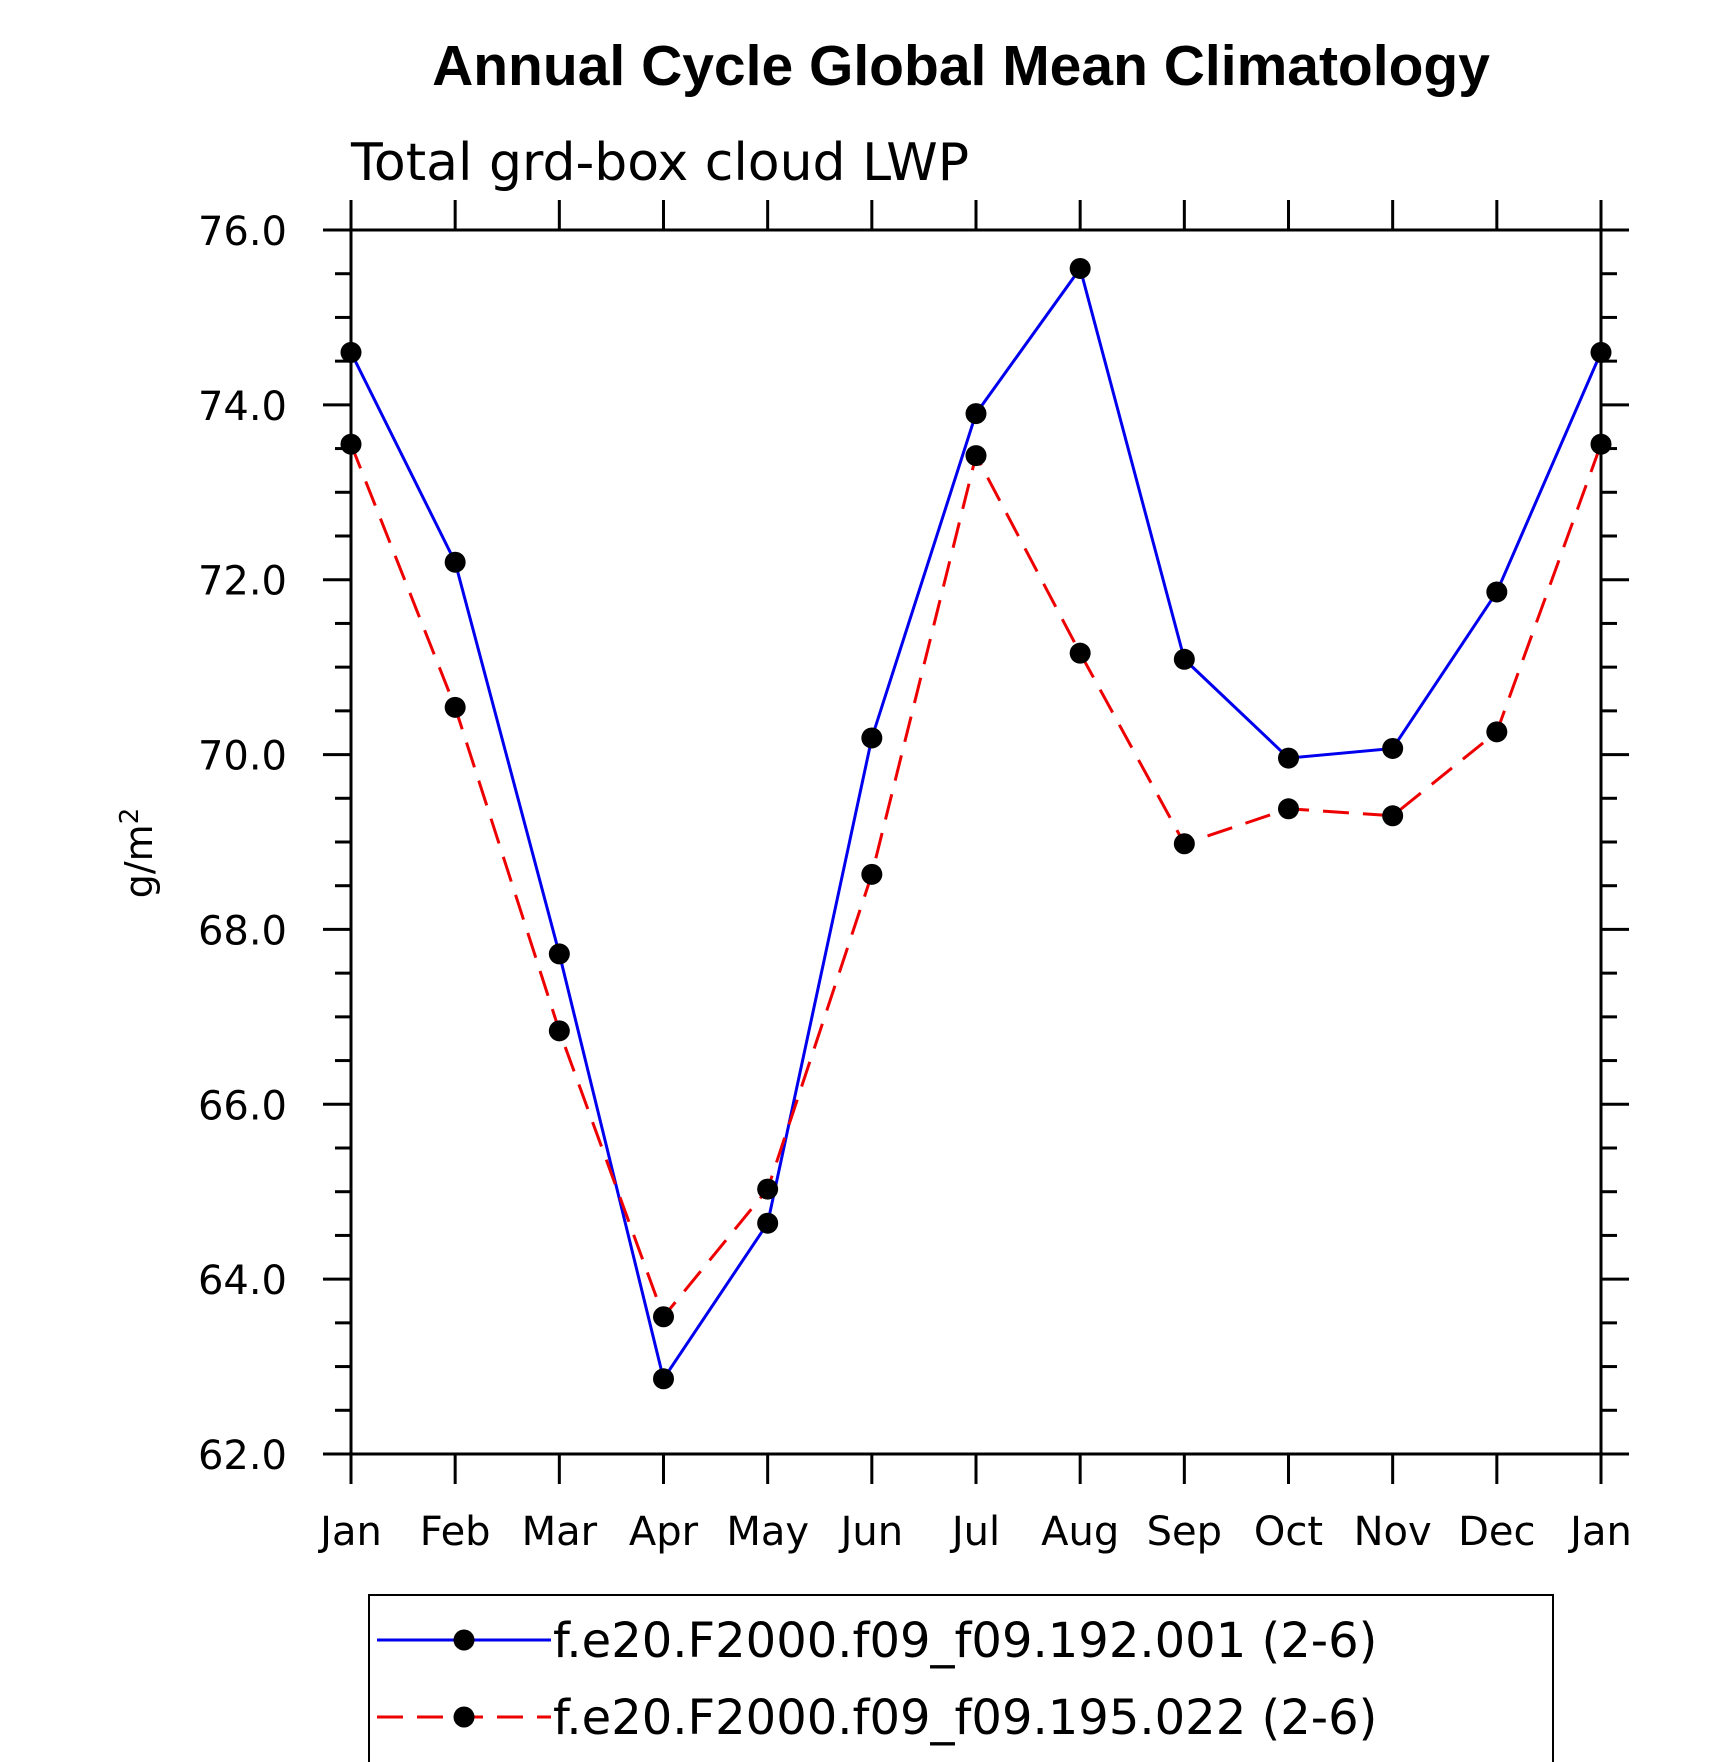  Describe the element at coordinates (242, 757) in the screenshot. I see `y-tick-label: 70.0` at that location.